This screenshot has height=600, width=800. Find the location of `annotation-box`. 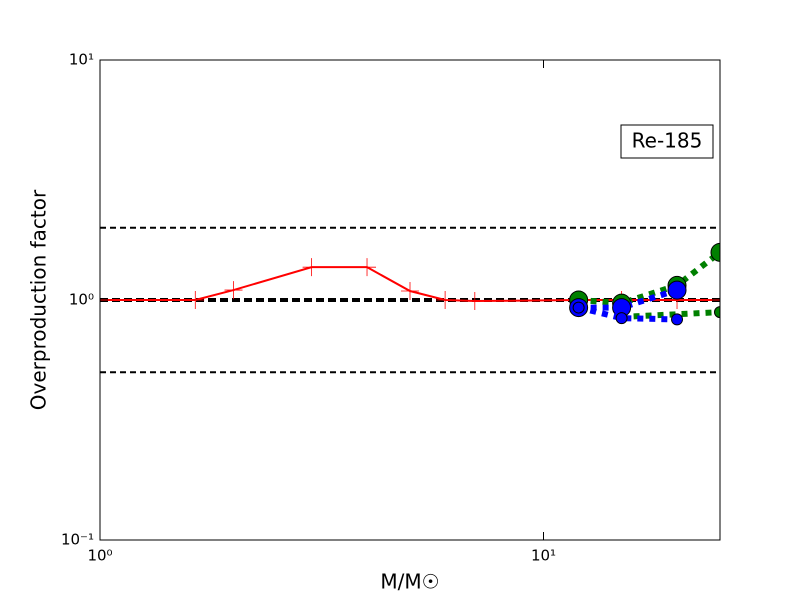

annotation-box is located at coordinates (667, 141).